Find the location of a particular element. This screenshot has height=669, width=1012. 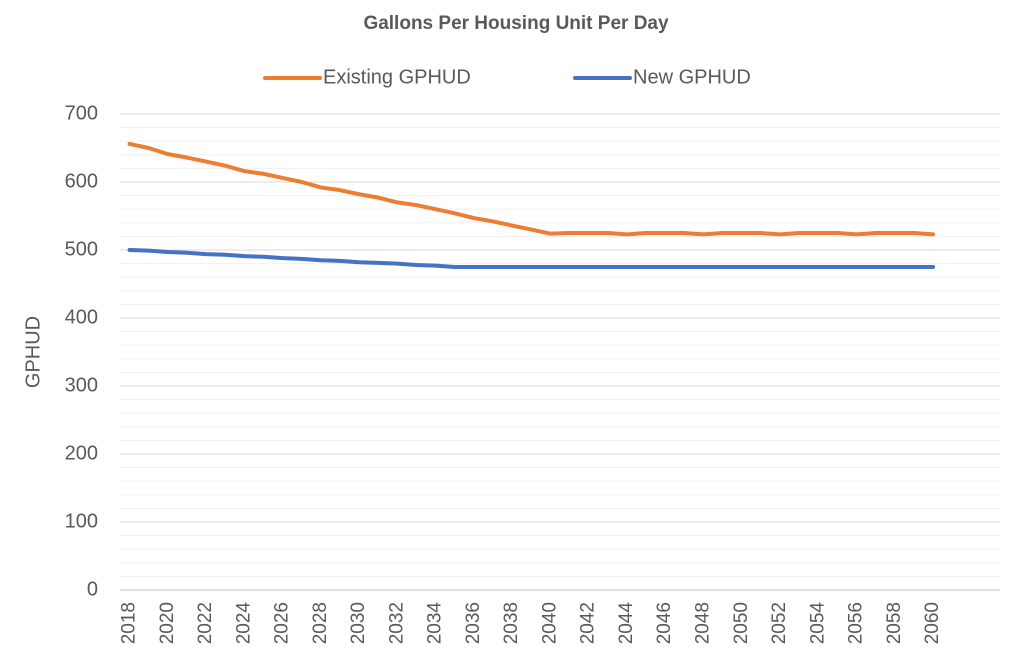

x-tick-label: 2034 is located at coordinates (435, 623).